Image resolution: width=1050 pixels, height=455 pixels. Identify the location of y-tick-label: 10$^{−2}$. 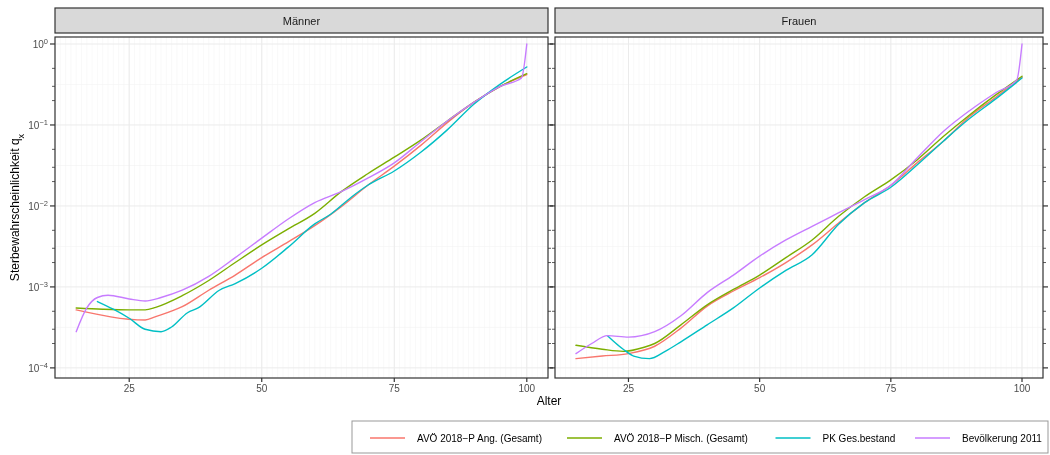
(38, 205).